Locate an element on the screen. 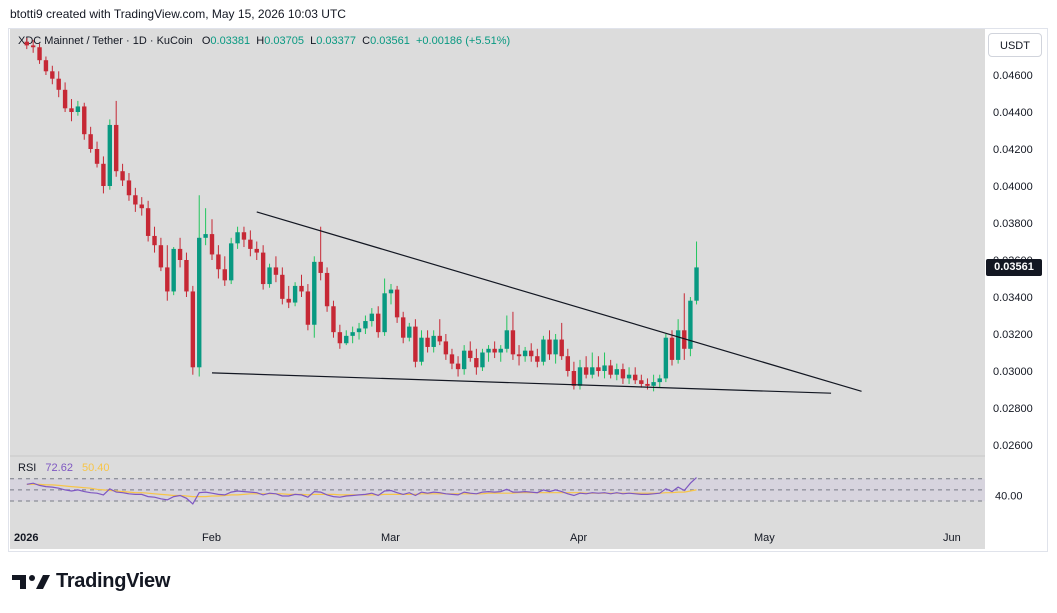 This screenshot has height=613, width=1057. x-tick-label: Apr is located at coordinates (578, 538).